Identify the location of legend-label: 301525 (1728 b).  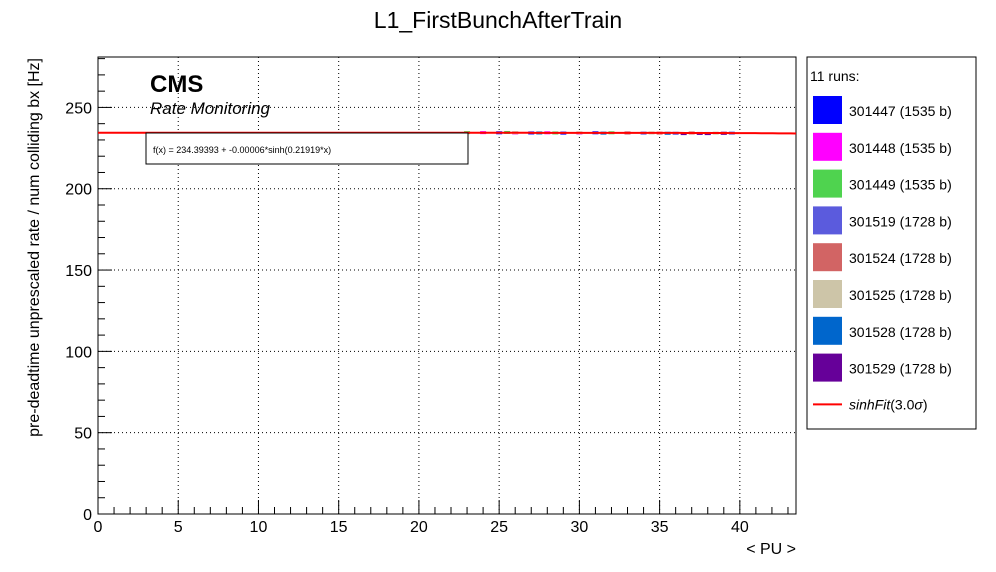
(900, 295).